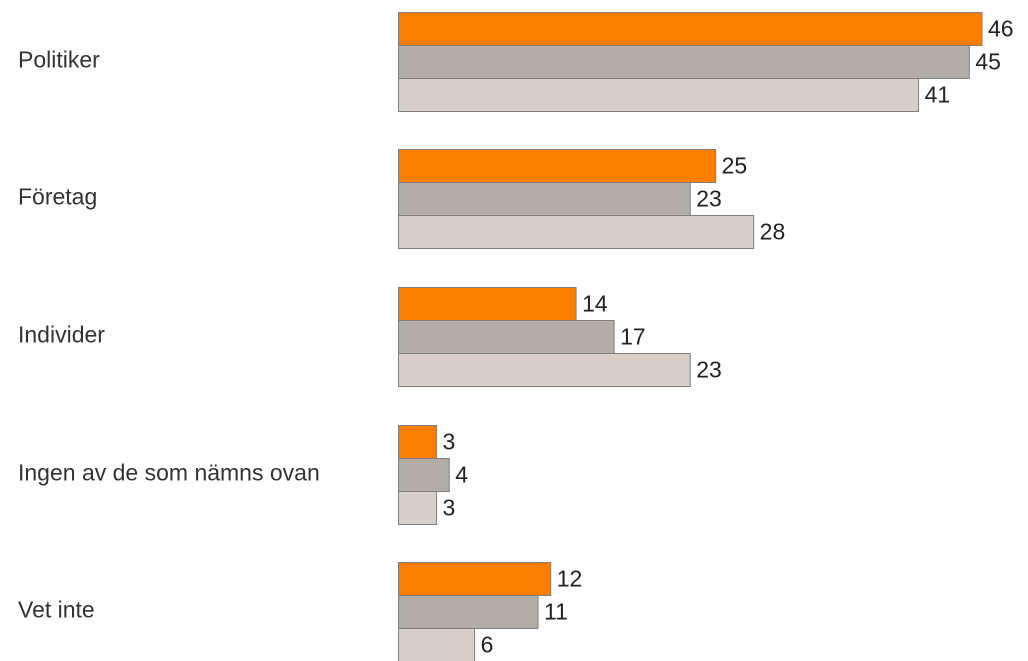 The width and height of the screenshot is (1028, 661). What do you see at coordinates (556, 612) in the screenshot?
I see `value-label-vet-inte-series-2: 11` at bounding box center [556, 612].